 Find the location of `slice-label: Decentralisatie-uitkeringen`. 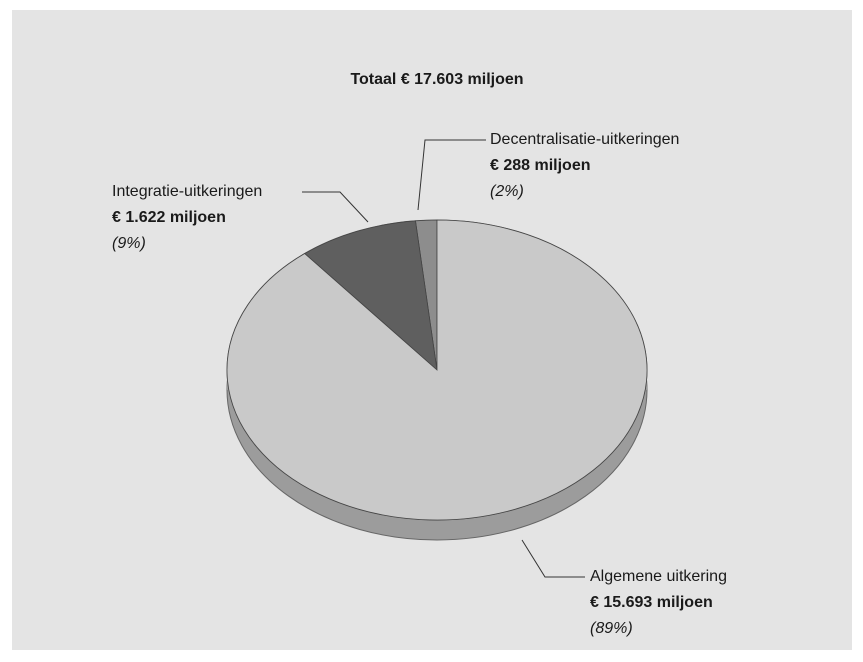

slice-label: Decentralisatie-uitkeringen is located at coordinates (584, 139).